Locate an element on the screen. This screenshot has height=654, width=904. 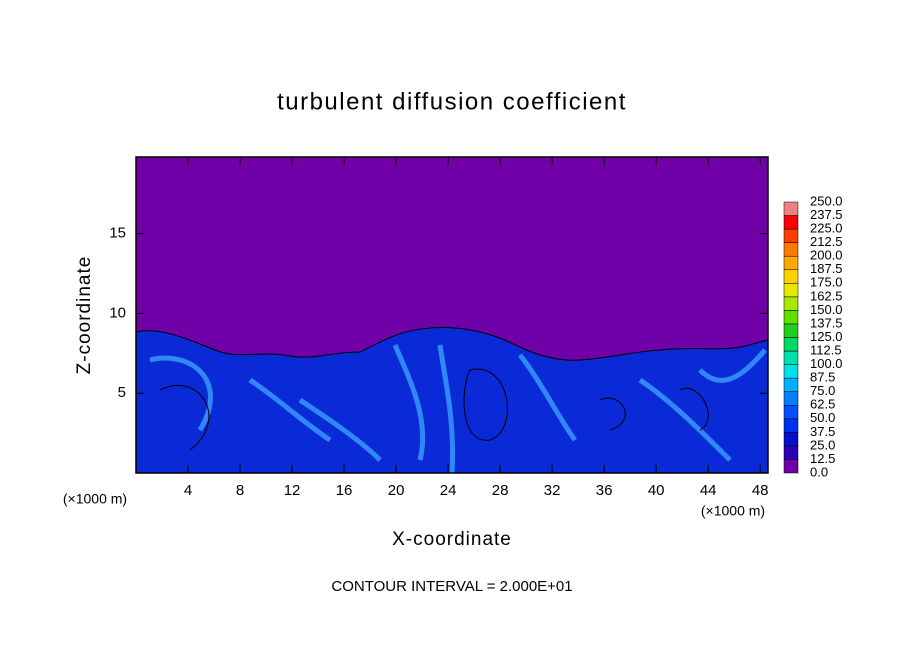
colorbar-label: 150.0 is located at coordinates (826, 309).